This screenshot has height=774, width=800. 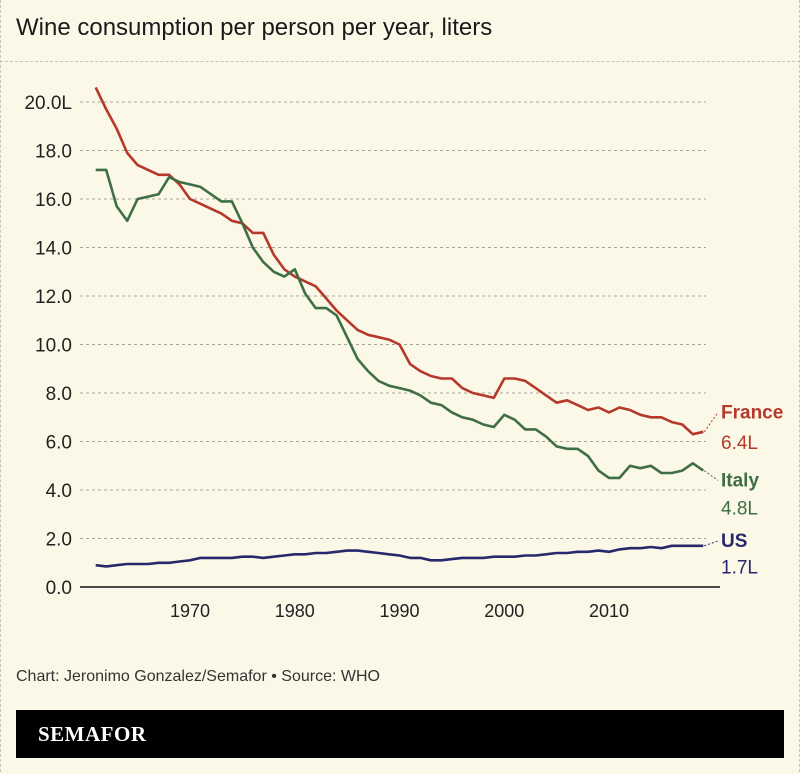 I want to click on series-end-value: 6.4L, so click(x=739, y=443).